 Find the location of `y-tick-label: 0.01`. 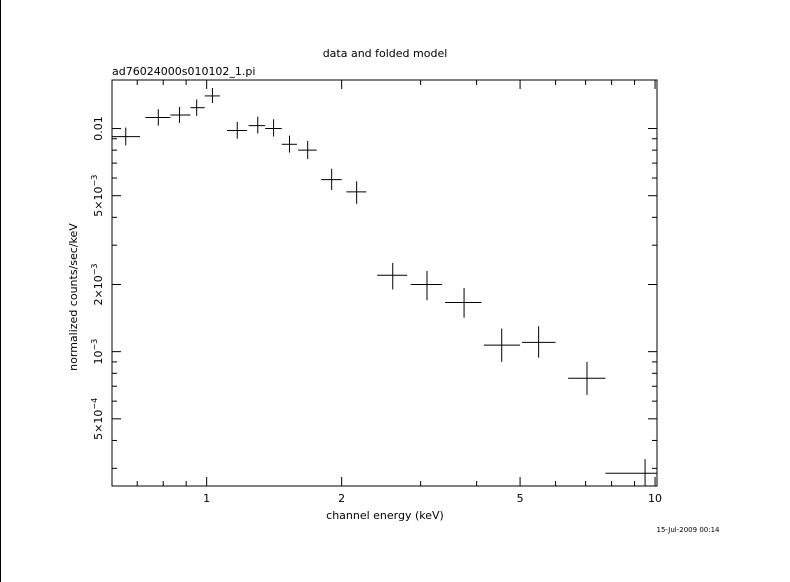

y-tick-label: 0.01 is located at coordinates (98, 128).